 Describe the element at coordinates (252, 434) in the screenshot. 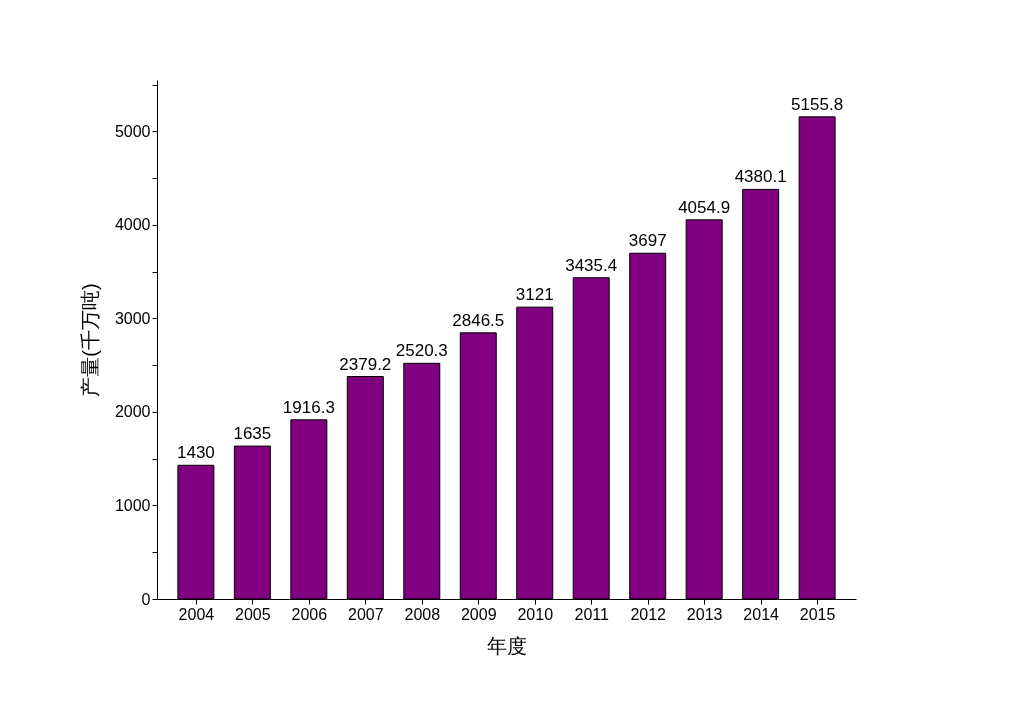

I see `data-label: 1635` at that location.